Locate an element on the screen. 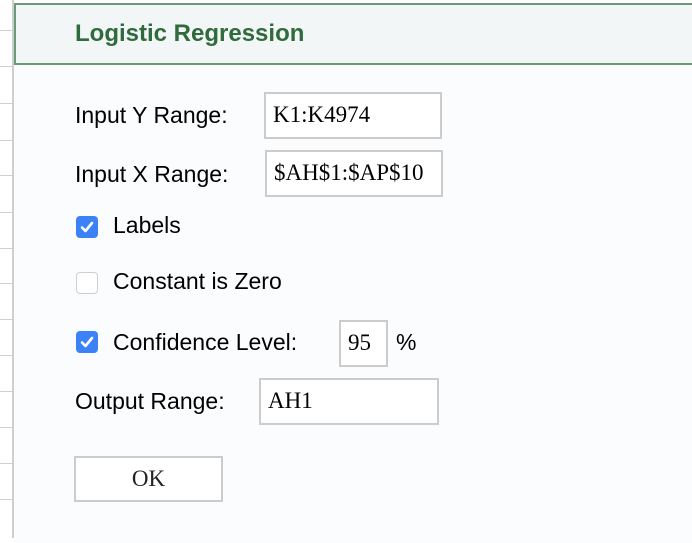  constant-is-zero-label: Constant is Zero is located at coordinates (197, 281).